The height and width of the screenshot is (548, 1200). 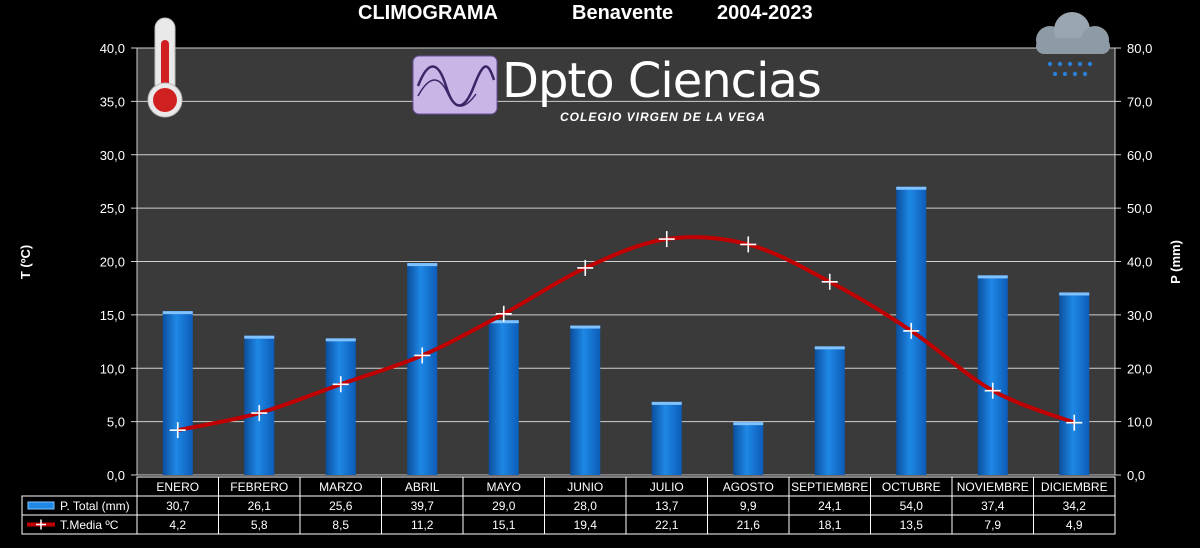 What do you see at coordinates (749, 525) in the screenshot?
I see `temp-value: 21,6` at bounding box center [749, 525].